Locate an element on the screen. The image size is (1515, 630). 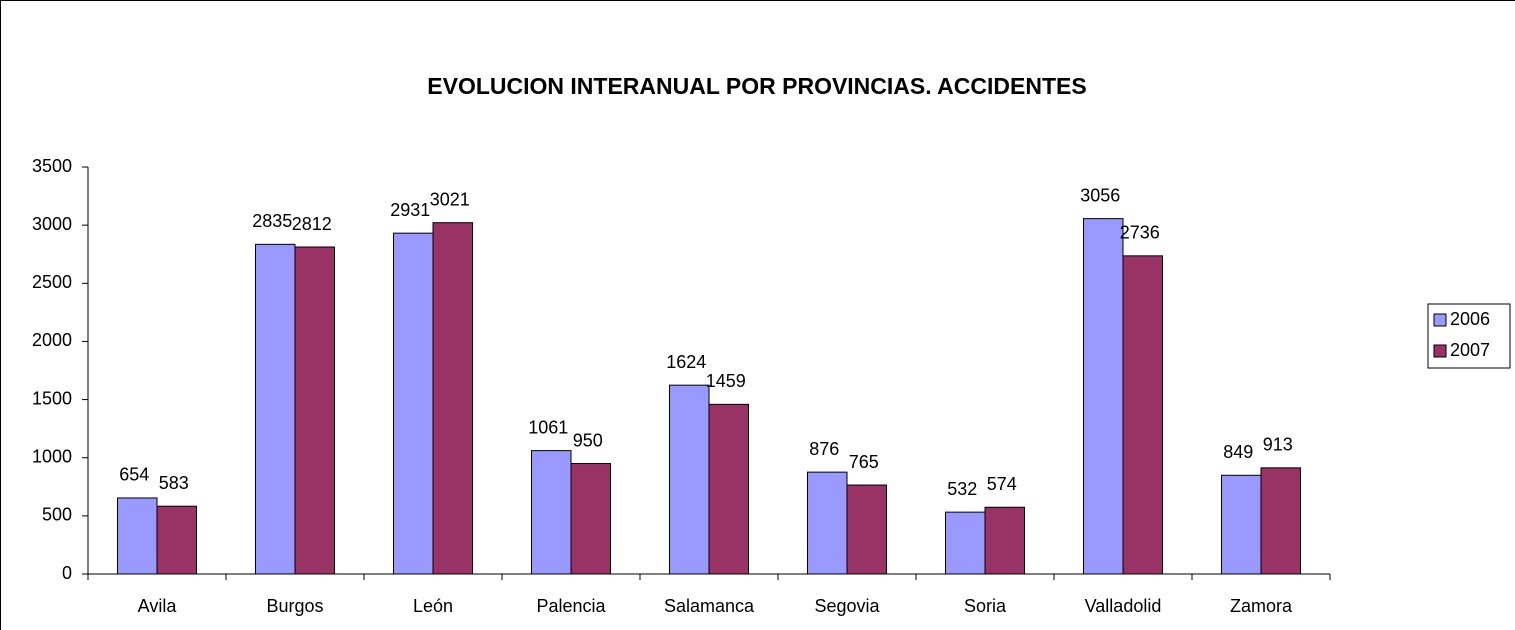
data-label: 1061 is located at coordinates (548, 427).